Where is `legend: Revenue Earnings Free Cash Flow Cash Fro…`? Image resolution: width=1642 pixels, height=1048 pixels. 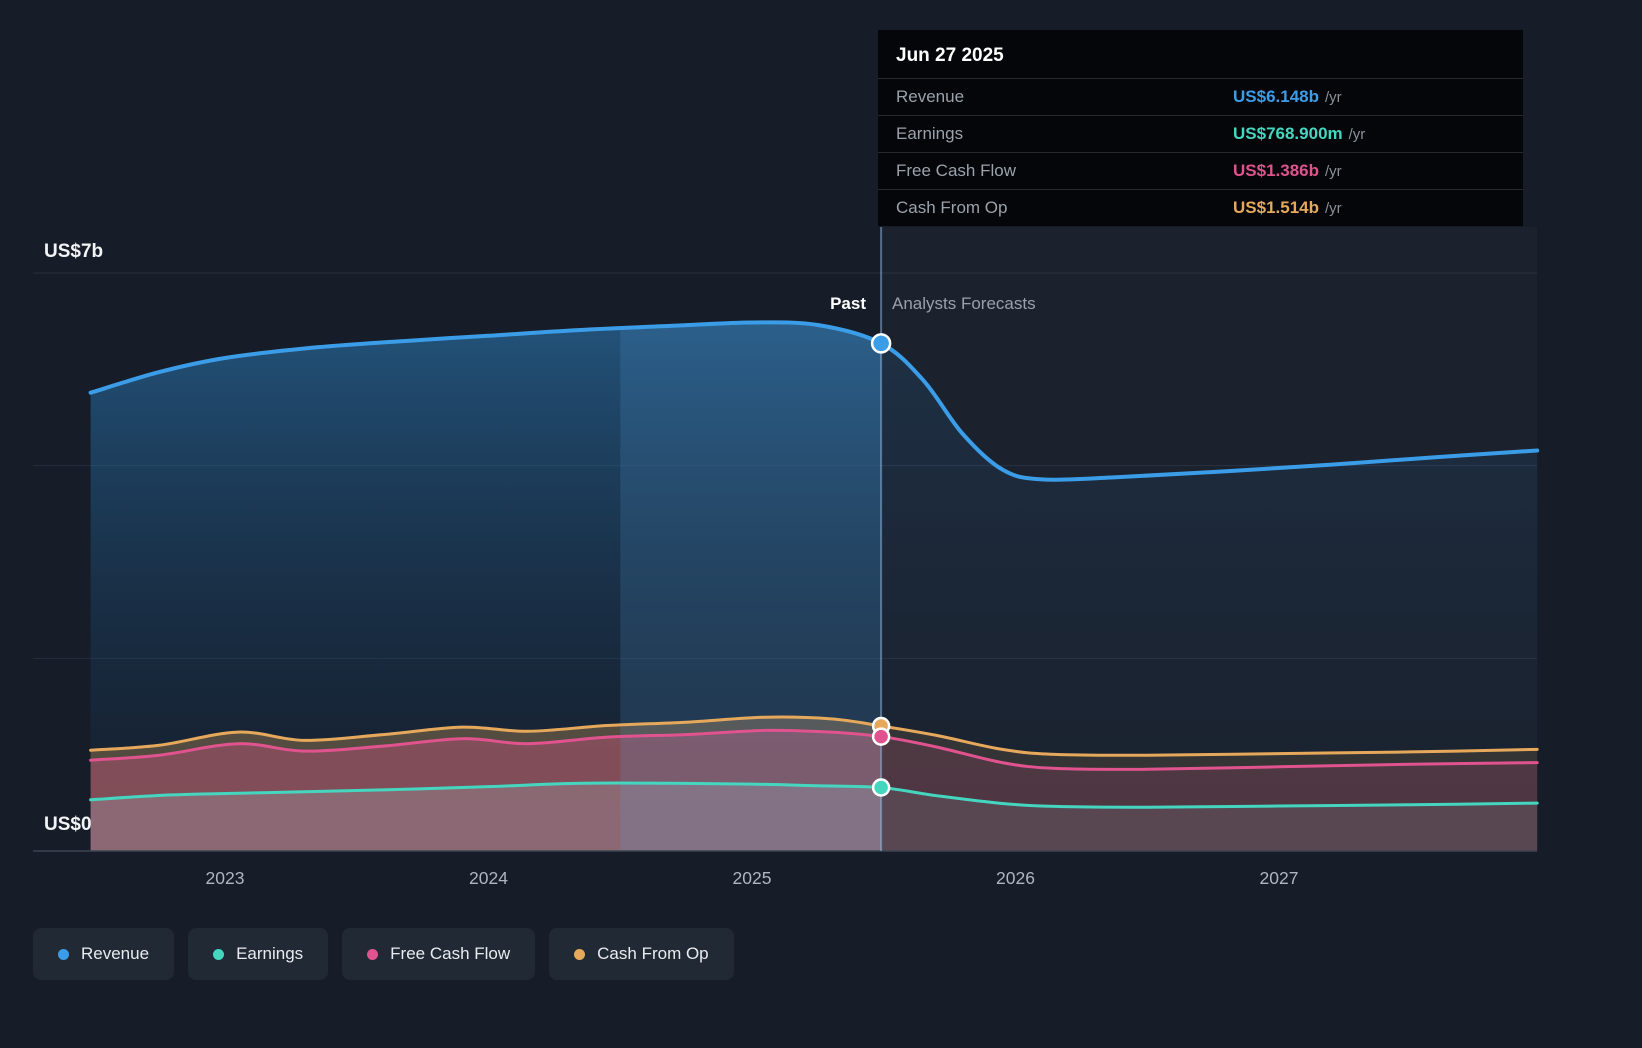
legend: Revenue Earnings Free Cash Flow Cash Fro… is located at coordinates (383, 954).